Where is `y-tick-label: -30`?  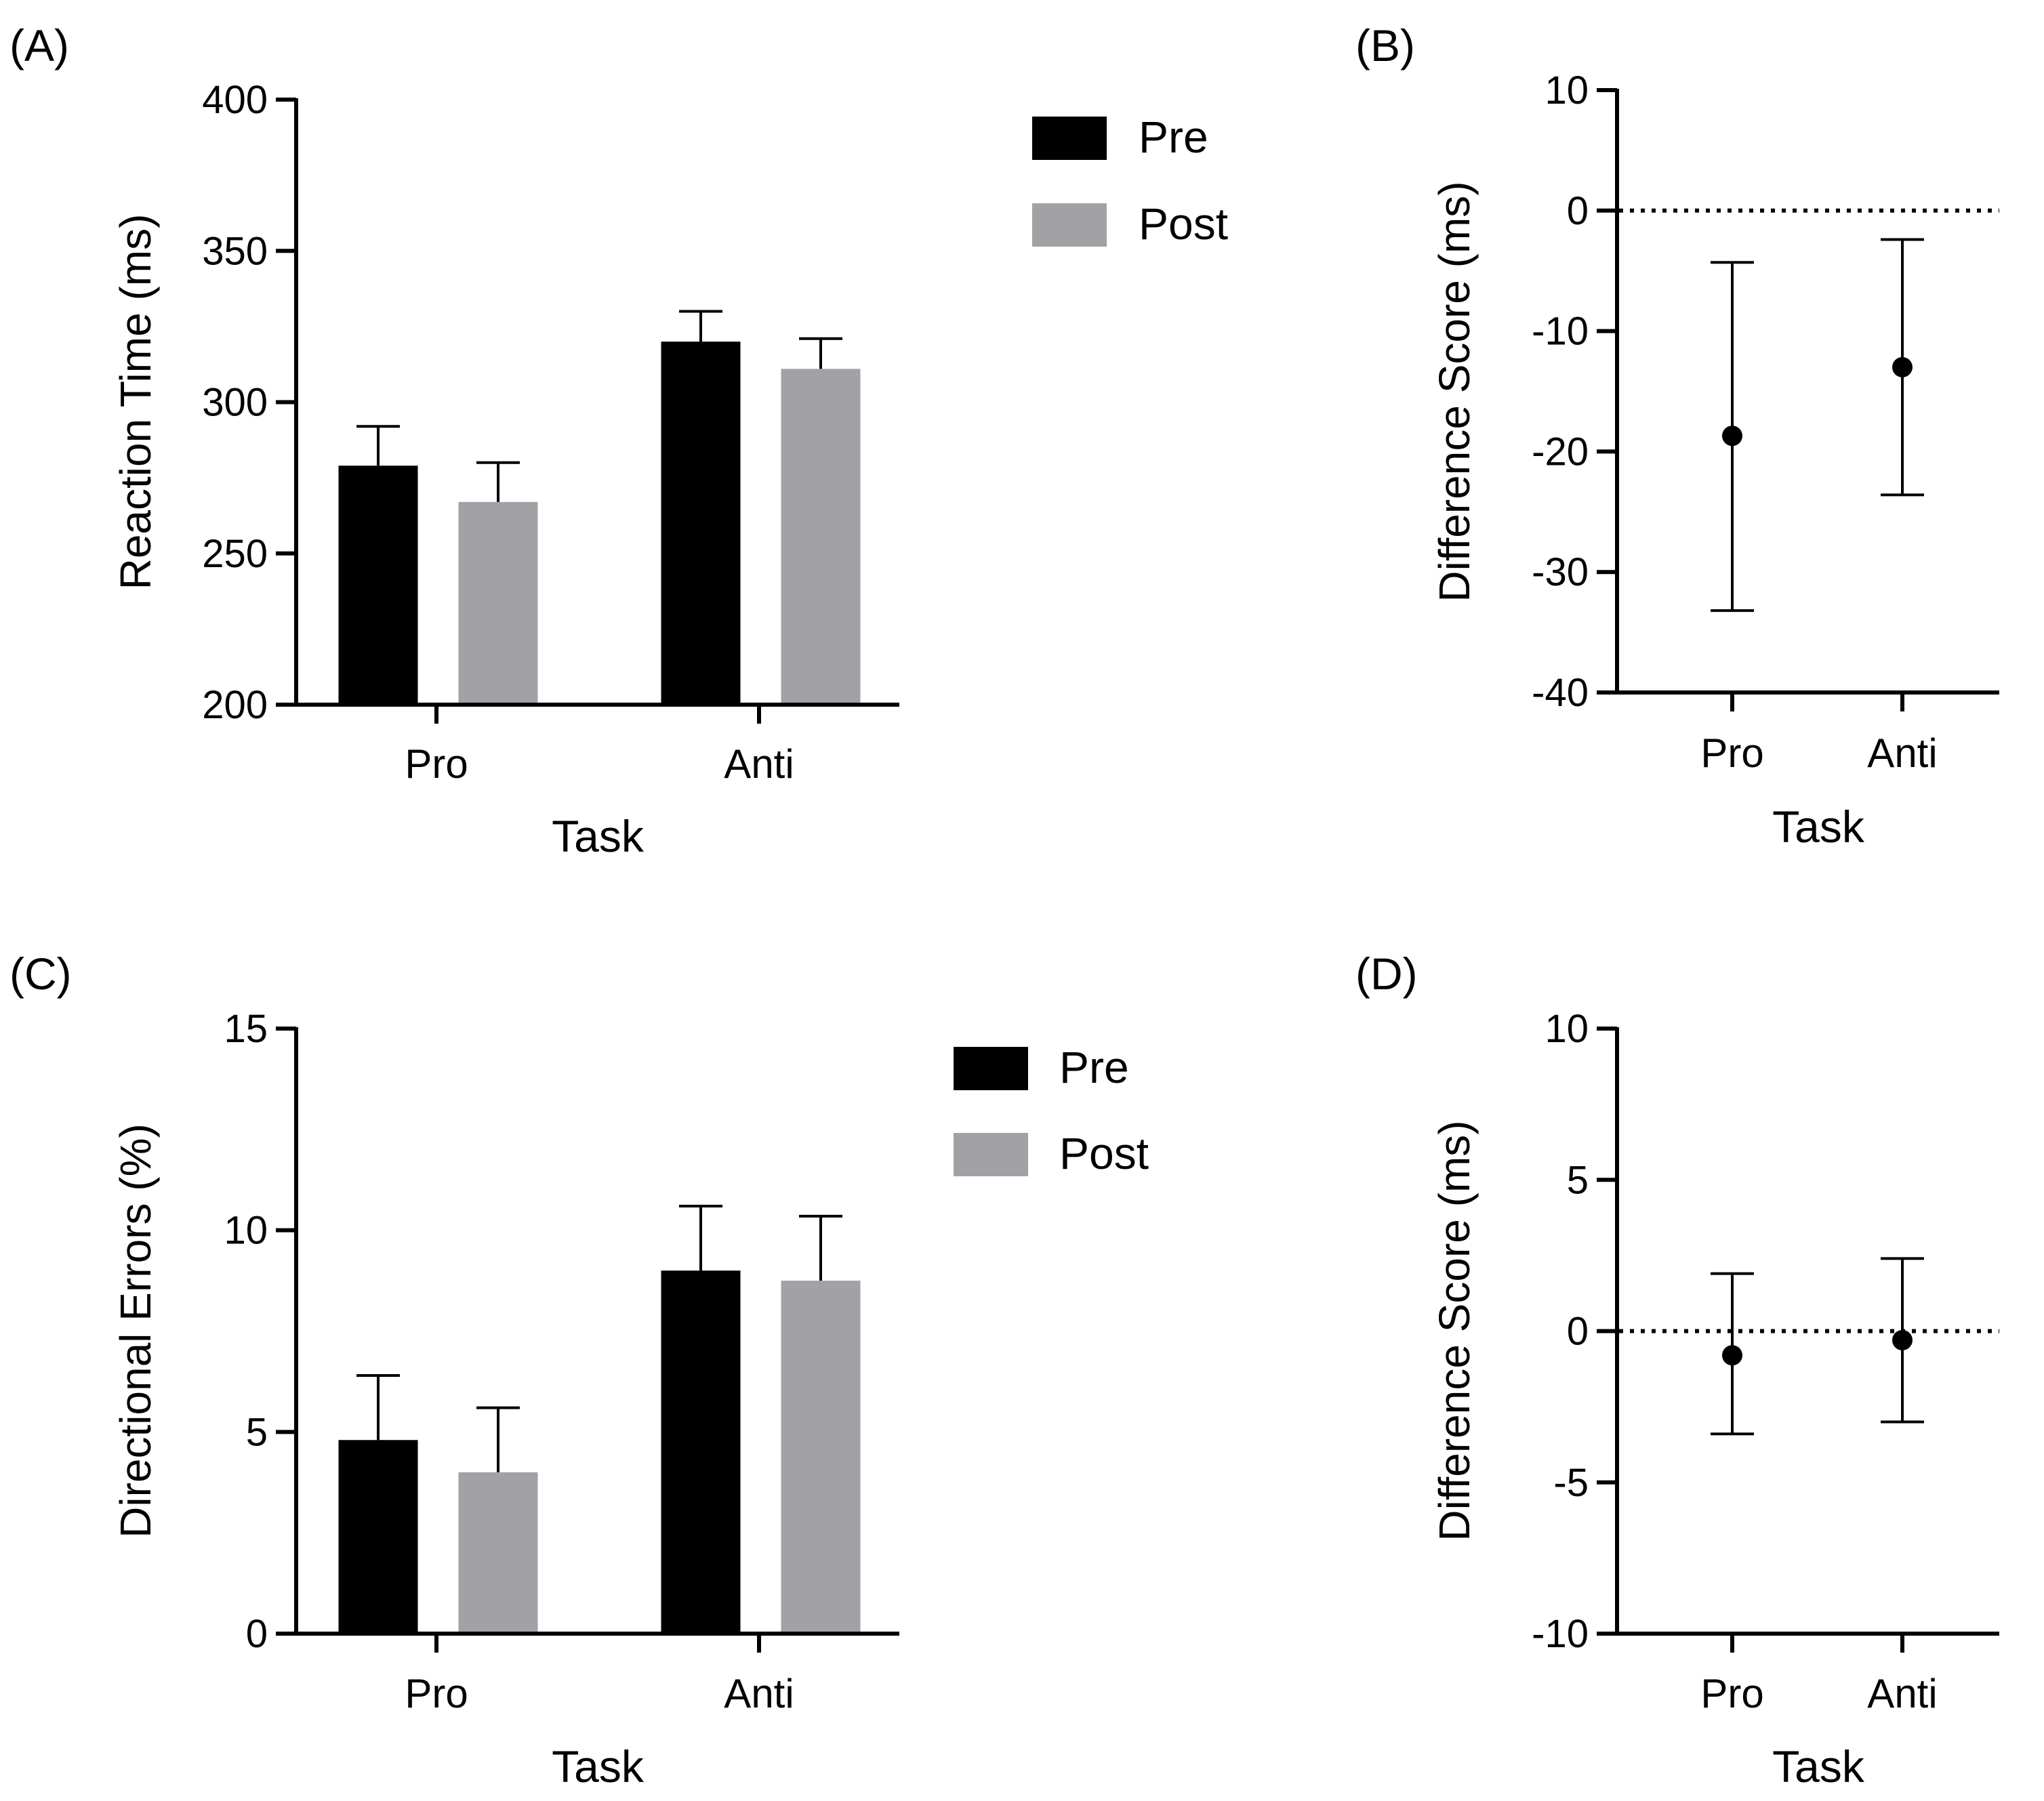
y-tick-label: -30 is located at coordinates (1561, 572).